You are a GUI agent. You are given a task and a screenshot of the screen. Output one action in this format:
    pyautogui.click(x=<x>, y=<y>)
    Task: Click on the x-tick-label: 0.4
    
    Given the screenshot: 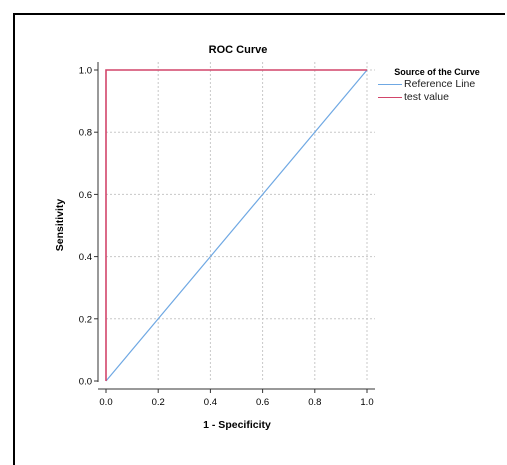 What is the action you would take?
    pyautogui.click(x=210, y=402)
    